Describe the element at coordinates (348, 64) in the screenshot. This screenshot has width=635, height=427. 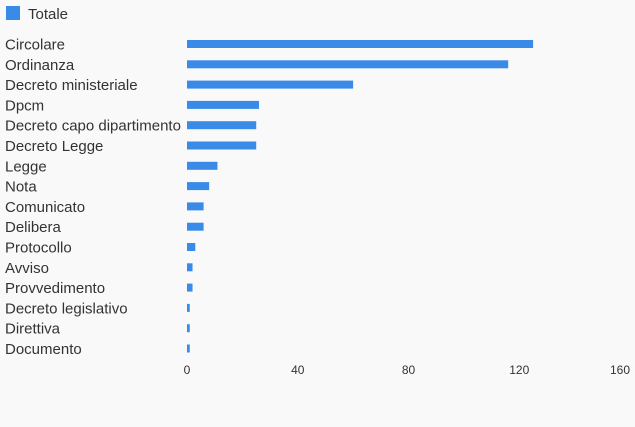
I see `bar-ordinanza` at that location.